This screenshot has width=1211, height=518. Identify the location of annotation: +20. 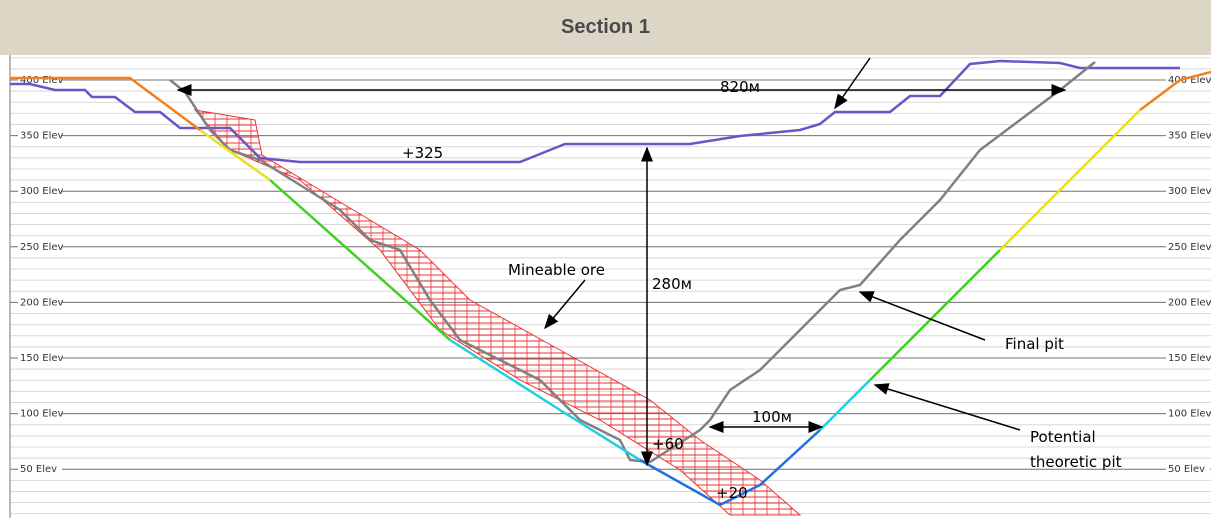
(732, 493).